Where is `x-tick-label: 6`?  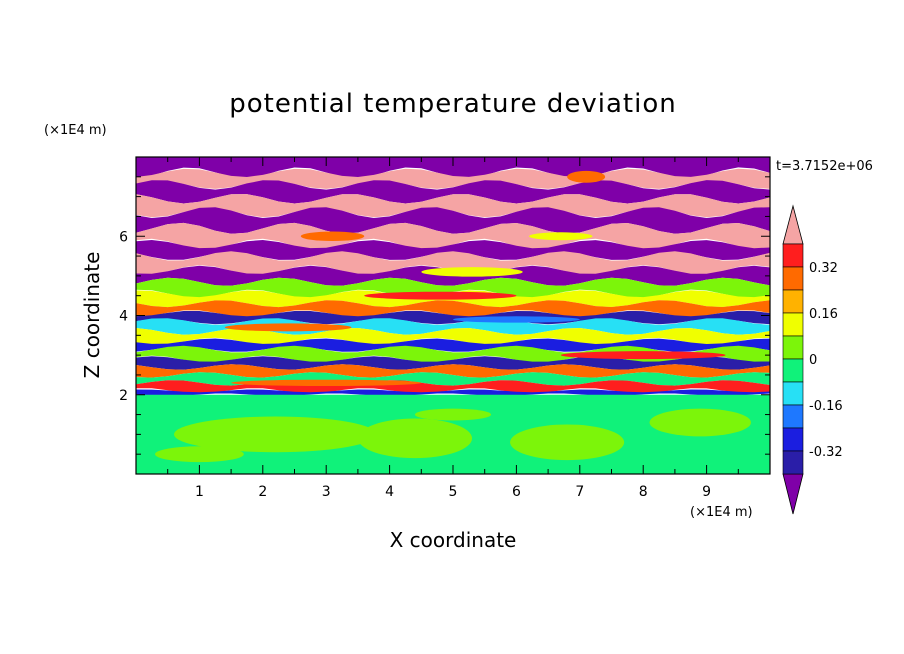
x-tick-label: 6 is located at coordinates (516, 492).